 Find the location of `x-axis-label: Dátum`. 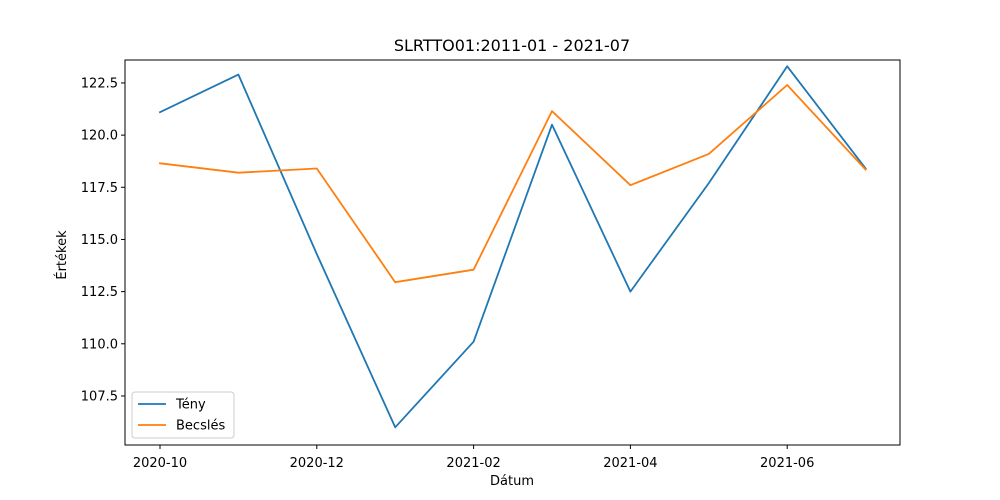

x-axis-label: Dátum is located at coordinates (512, 481).